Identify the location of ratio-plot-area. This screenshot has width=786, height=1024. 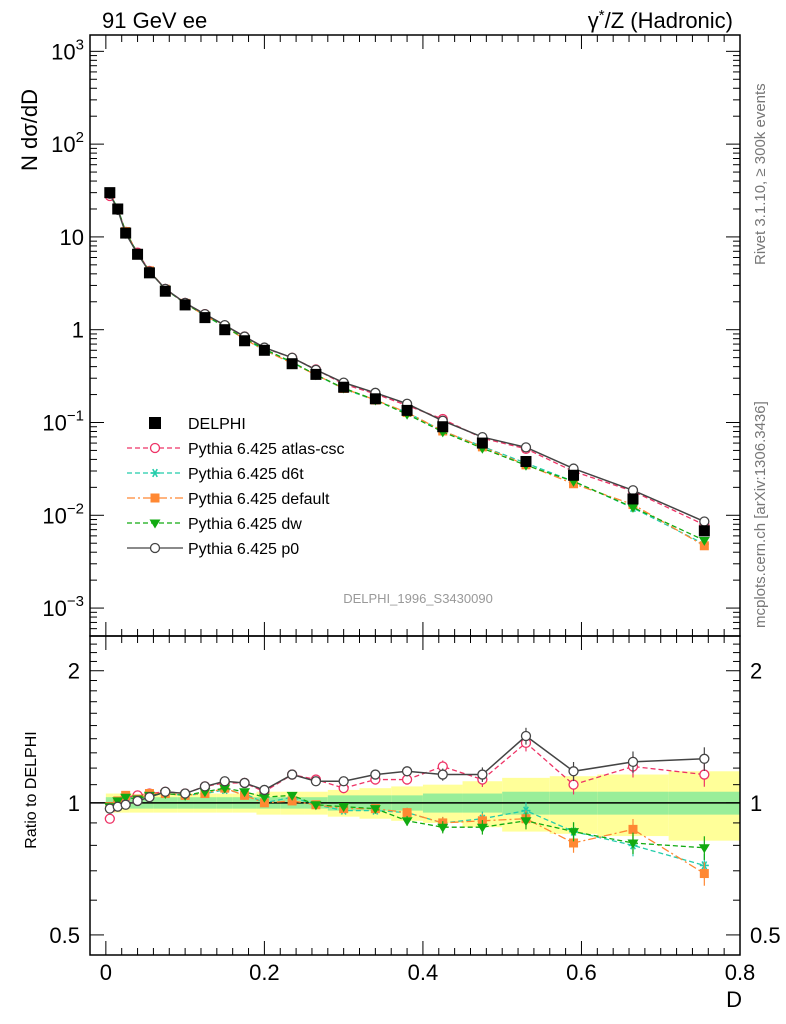
(407, 806).